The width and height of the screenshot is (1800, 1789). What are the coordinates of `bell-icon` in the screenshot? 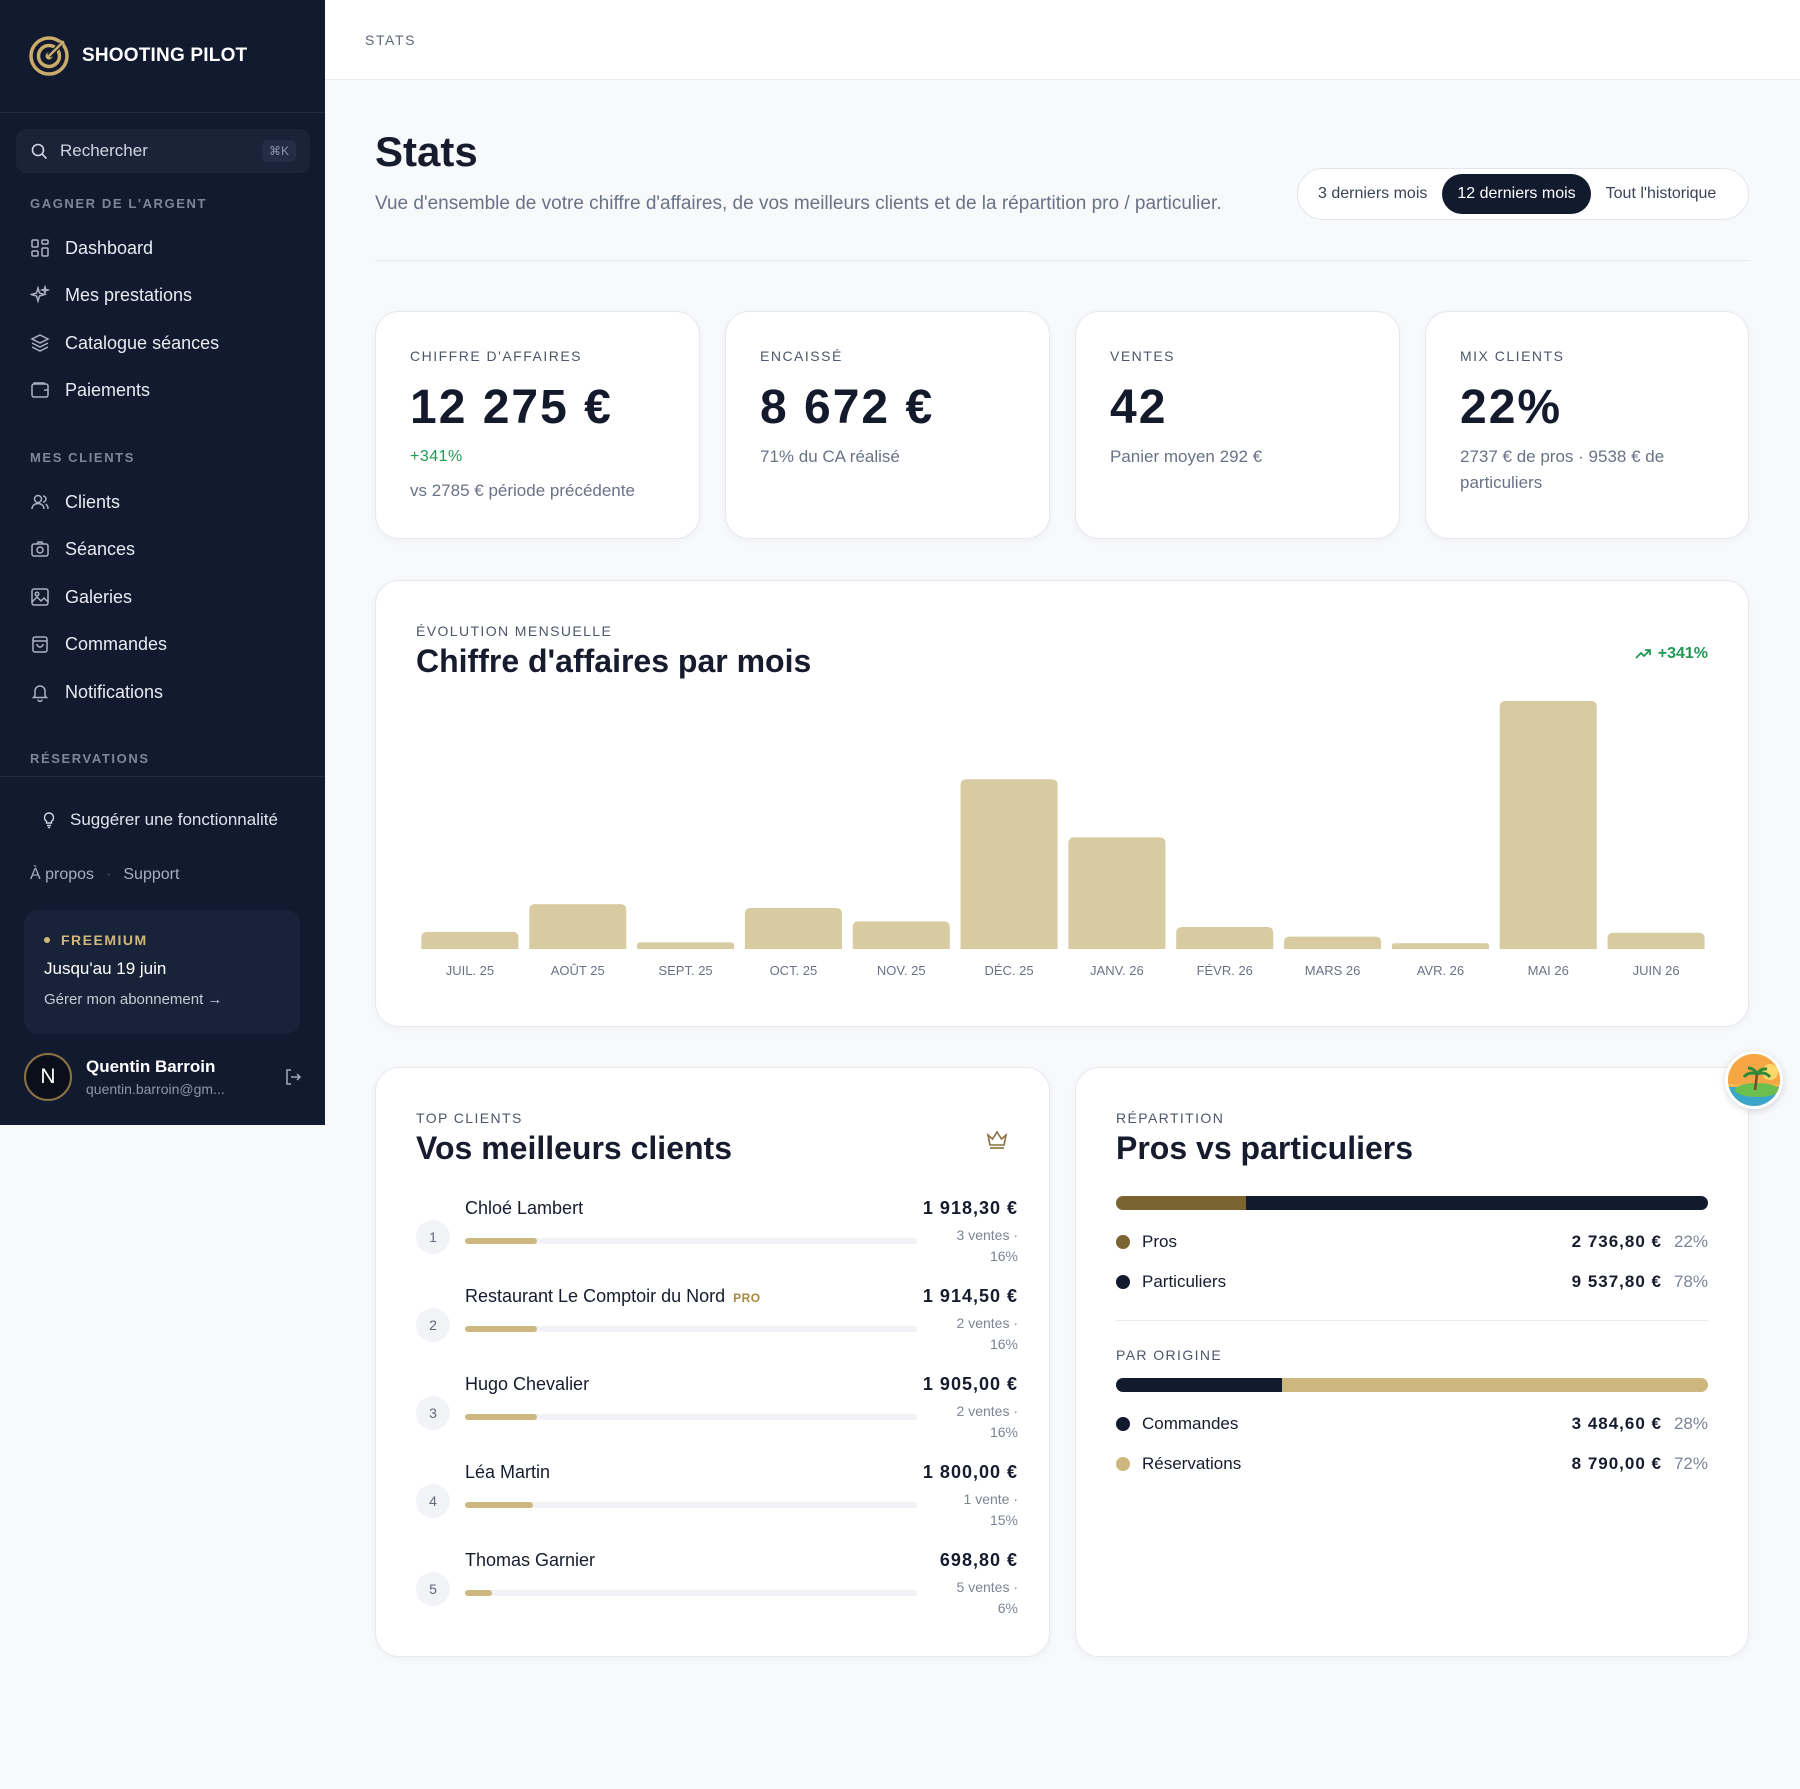 It's located at (40, 693).